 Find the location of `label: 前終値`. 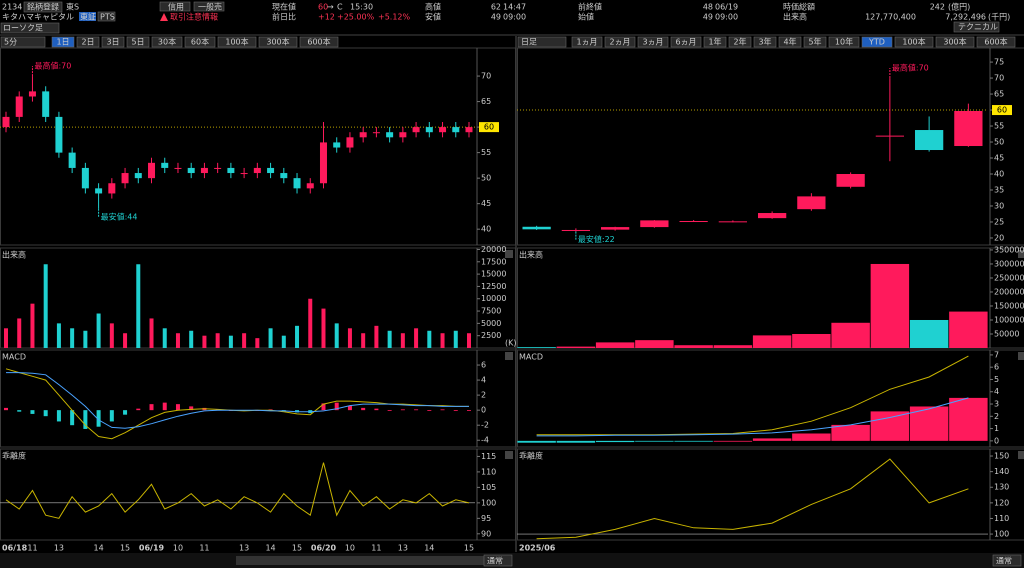

label: 前終値 is located at coordinates (590, 7).